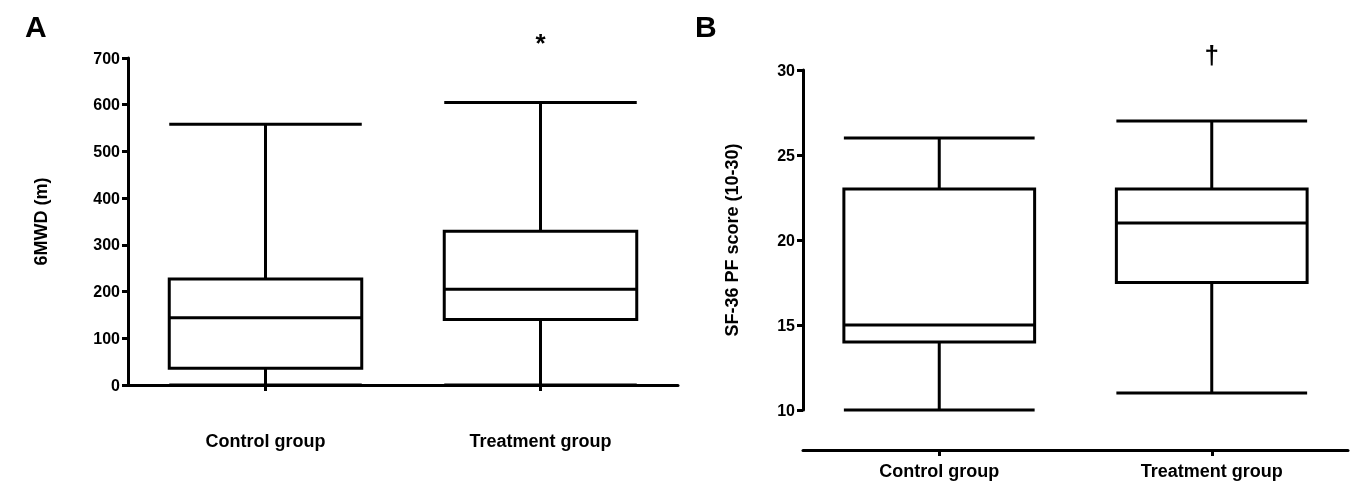 The image size is (1350, 488). I want to click on y-tick-label: 20, so click(786, 240).